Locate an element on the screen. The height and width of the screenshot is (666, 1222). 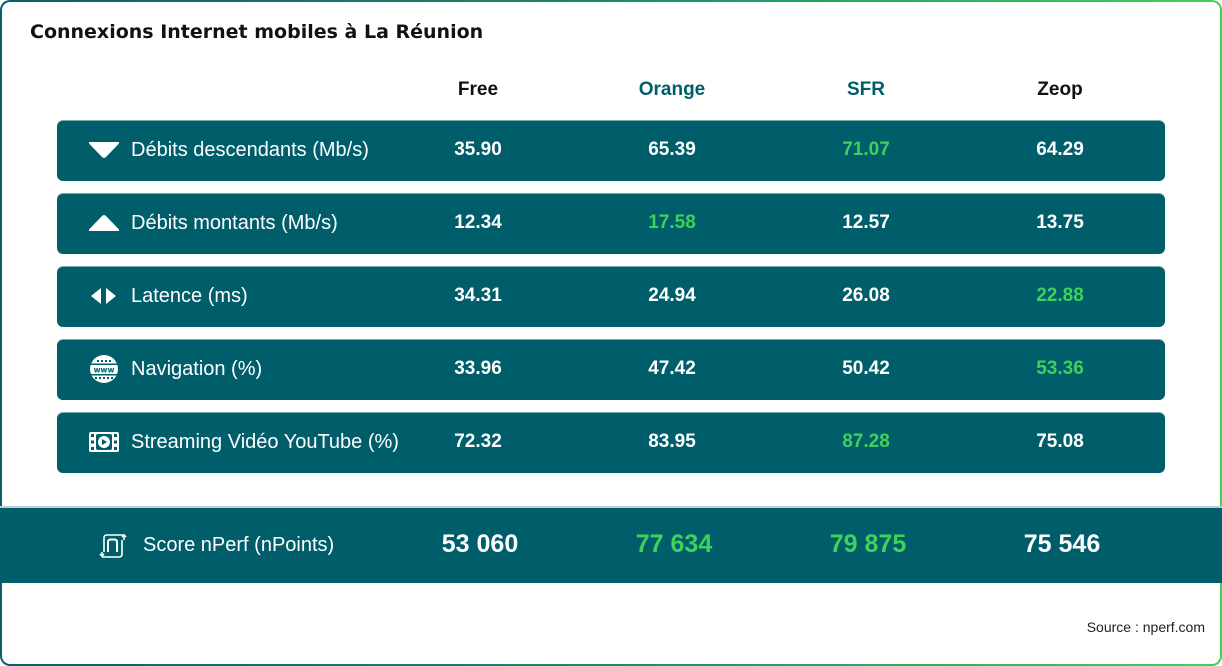
metric-row-latency: Latence (ms) 34.31 24.94 26.08 22.88 is located at coordinates (611, 297).